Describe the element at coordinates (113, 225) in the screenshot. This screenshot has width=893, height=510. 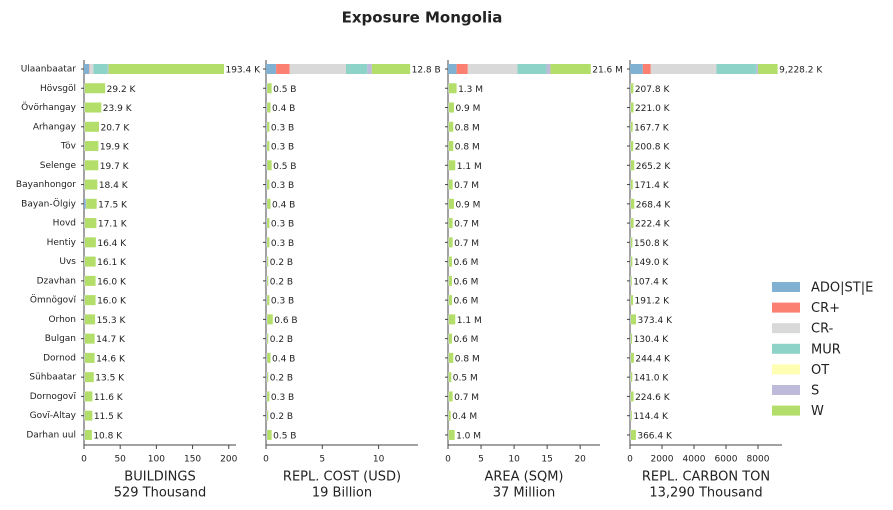
I see `total-label: 17.1 K` at that location.